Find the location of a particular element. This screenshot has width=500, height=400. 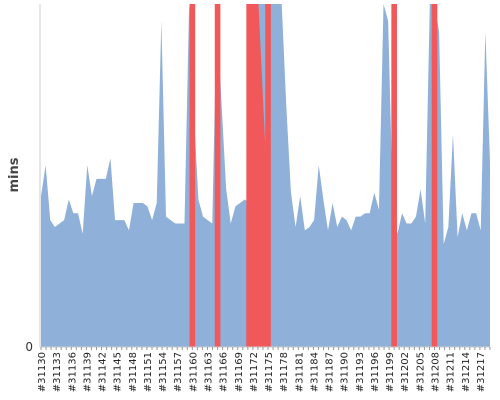

x-tick-label: #31142 is located at coordinates (103, 372).